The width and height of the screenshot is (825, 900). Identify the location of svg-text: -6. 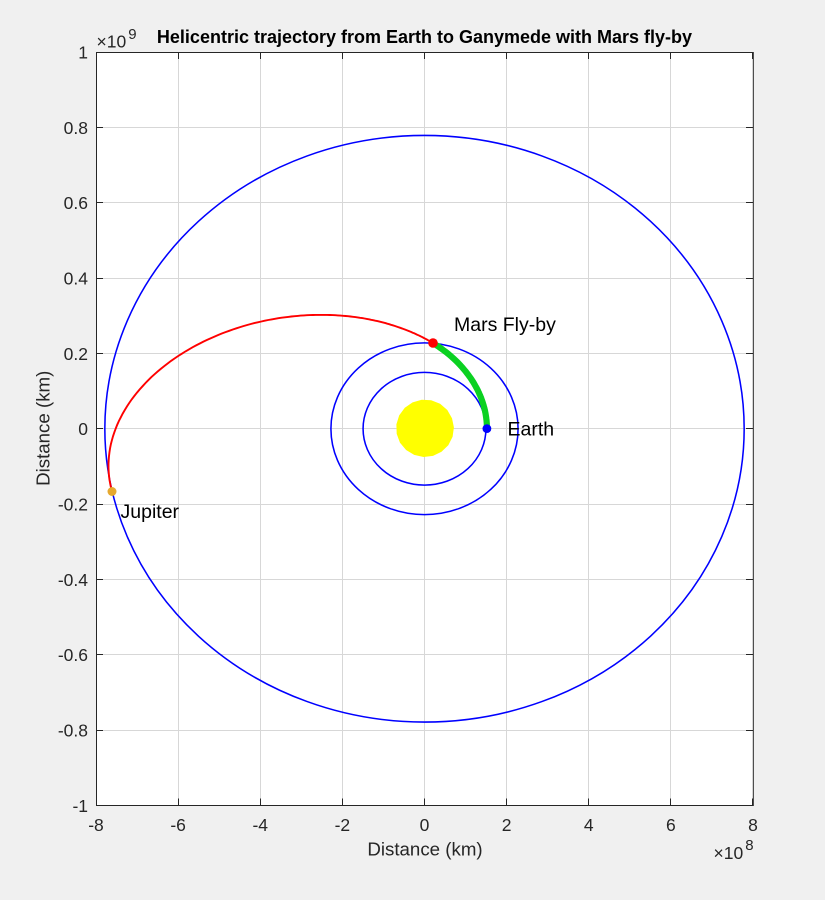
(178, 825).